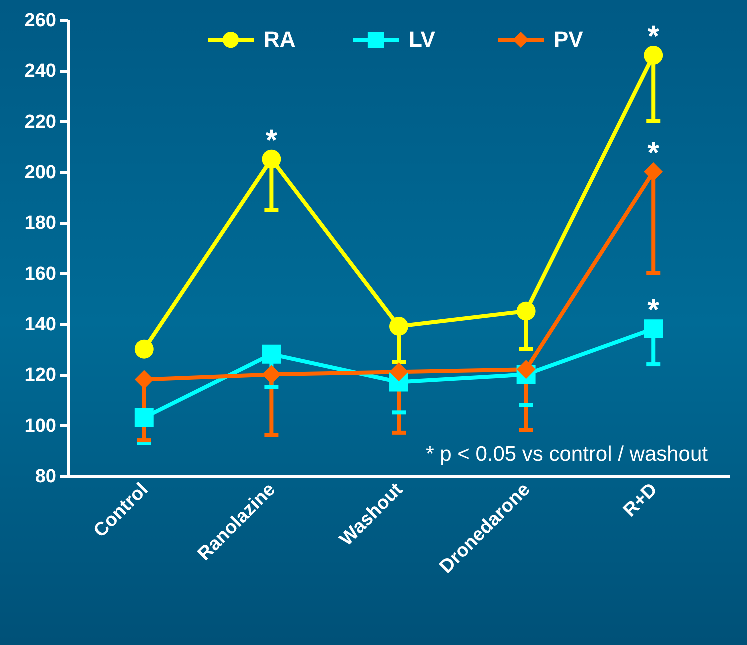 The width and height of the screenshot is (747, 645). Describe the element at coordinates (40, 375) in the screenshot. I see `y-tick-label: 120` at that location.